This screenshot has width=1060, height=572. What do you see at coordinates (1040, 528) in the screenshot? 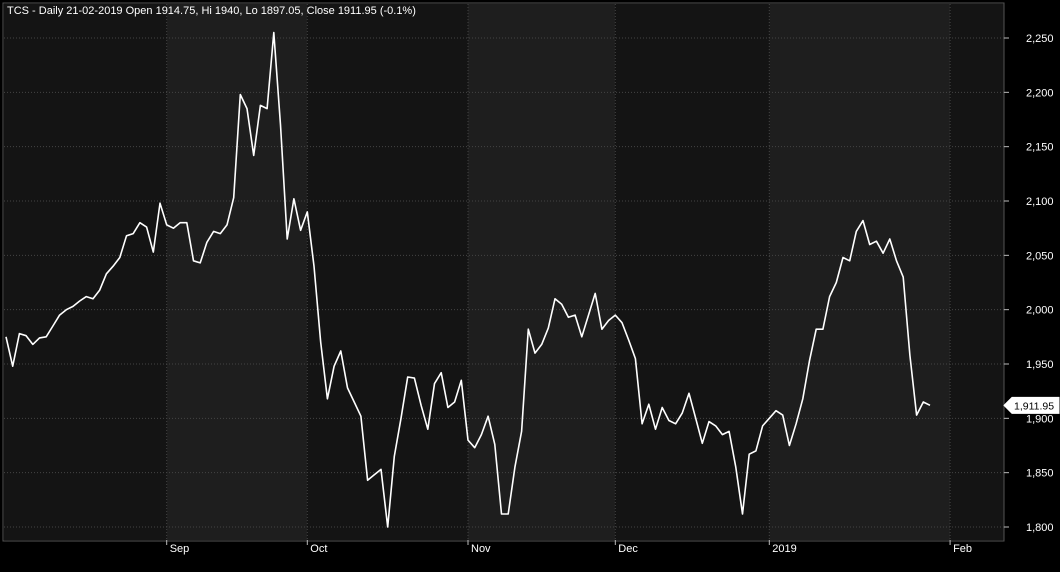
I see `y-tick-label: 1,800` at bounding box center [1040, 528].